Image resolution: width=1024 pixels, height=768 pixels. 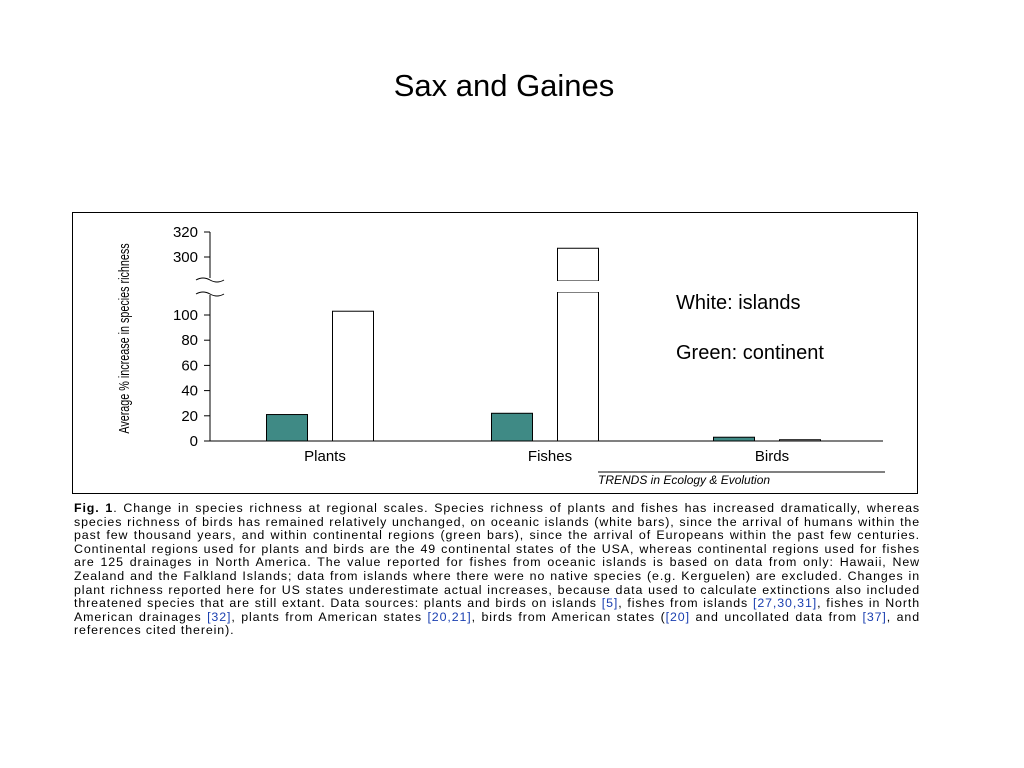 What do you see at coordinates (189, 416) in the screenshot?
I see `y-tick-label: 20` at bounding box center [189, 416].